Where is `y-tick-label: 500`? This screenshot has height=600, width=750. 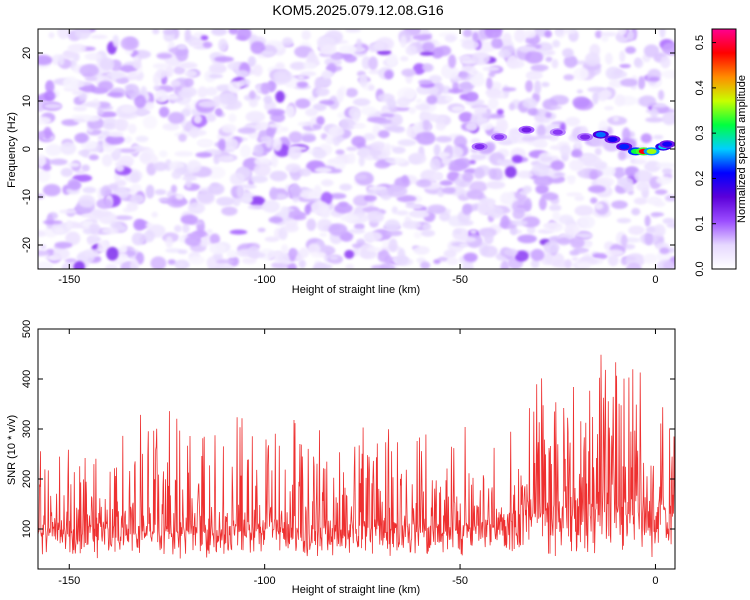
y-tick-label: 500 is located at coordinates (27, 329).